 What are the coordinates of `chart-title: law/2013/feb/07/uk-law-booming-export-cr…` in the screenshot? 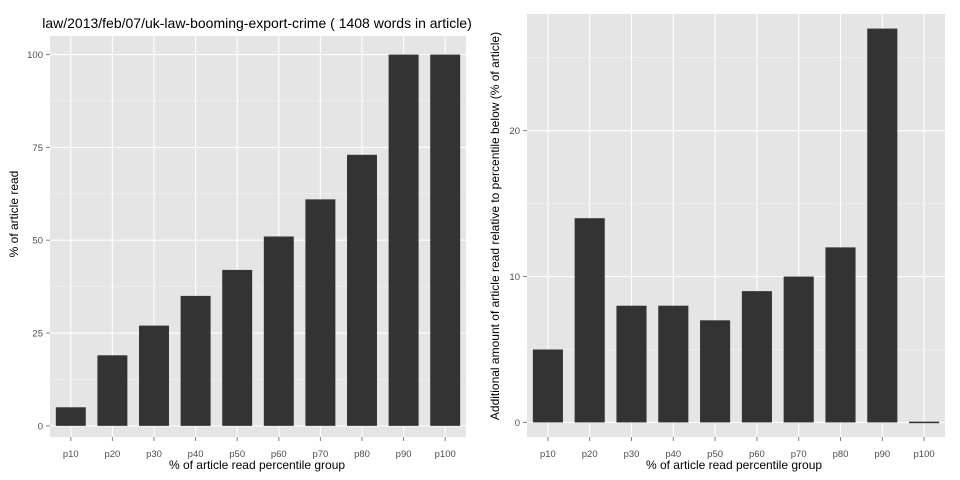 It's located at (257, 23).